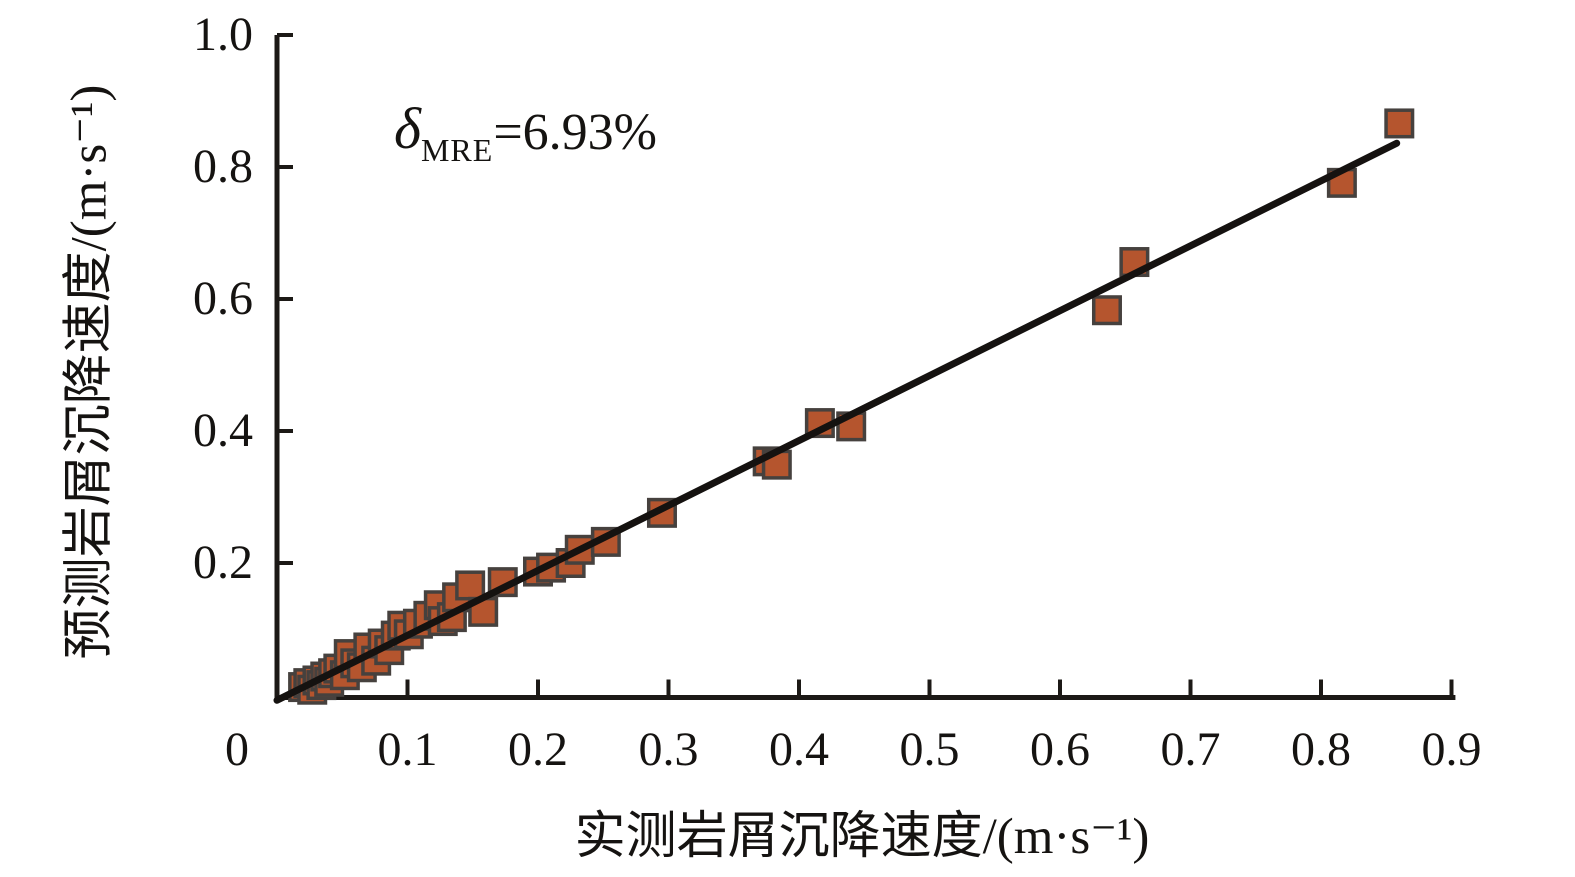 The width and height of the screenshot is (1575, 877). What do you see at coordinates (237, 749) in the screenshot?
I see `x-tick-label: 0` at bounding box center [237, 749].